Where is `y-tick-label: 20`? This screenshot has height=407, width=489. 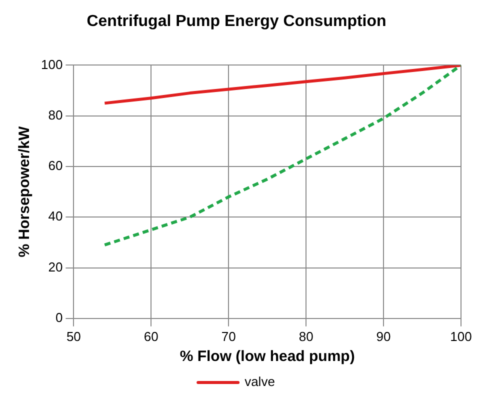 y-tick-label: 20 is located at coordinates (55, 266).